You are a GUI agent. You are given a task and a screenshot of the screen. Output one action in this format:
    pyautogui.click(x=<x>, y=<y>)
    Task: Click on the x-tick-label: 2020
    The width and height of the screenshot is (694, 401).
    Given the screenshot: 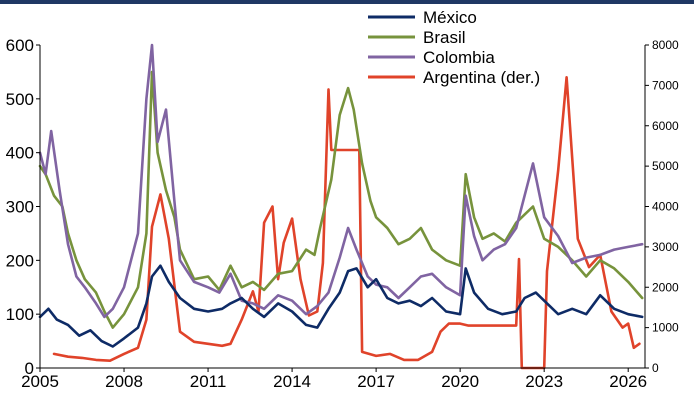 What is the action you would take?
    pyautogui.click(x=460, y=381)
    